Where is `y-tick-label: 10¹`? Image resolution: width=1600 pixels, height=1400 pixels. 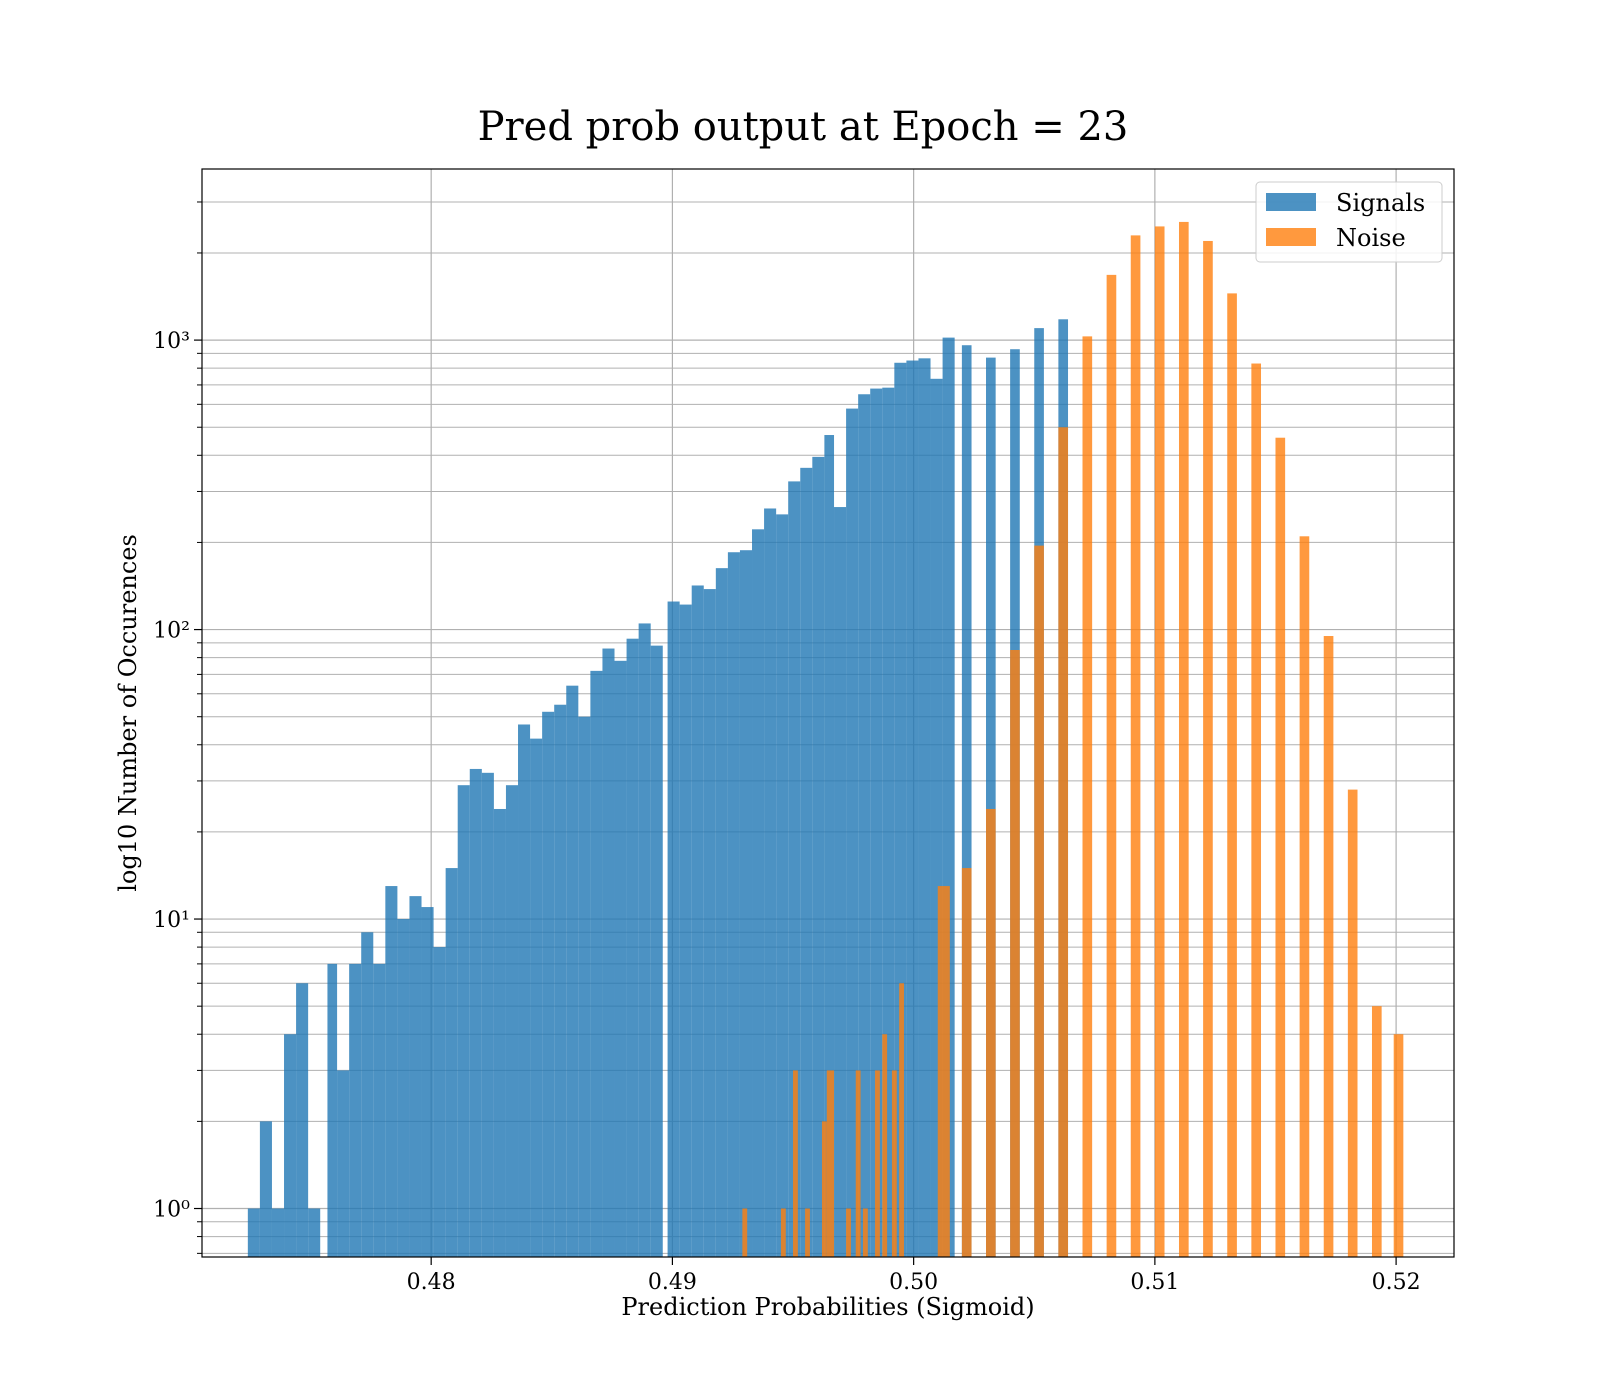 y-tick-label: 10¹ is located at coordinates (171, 920).